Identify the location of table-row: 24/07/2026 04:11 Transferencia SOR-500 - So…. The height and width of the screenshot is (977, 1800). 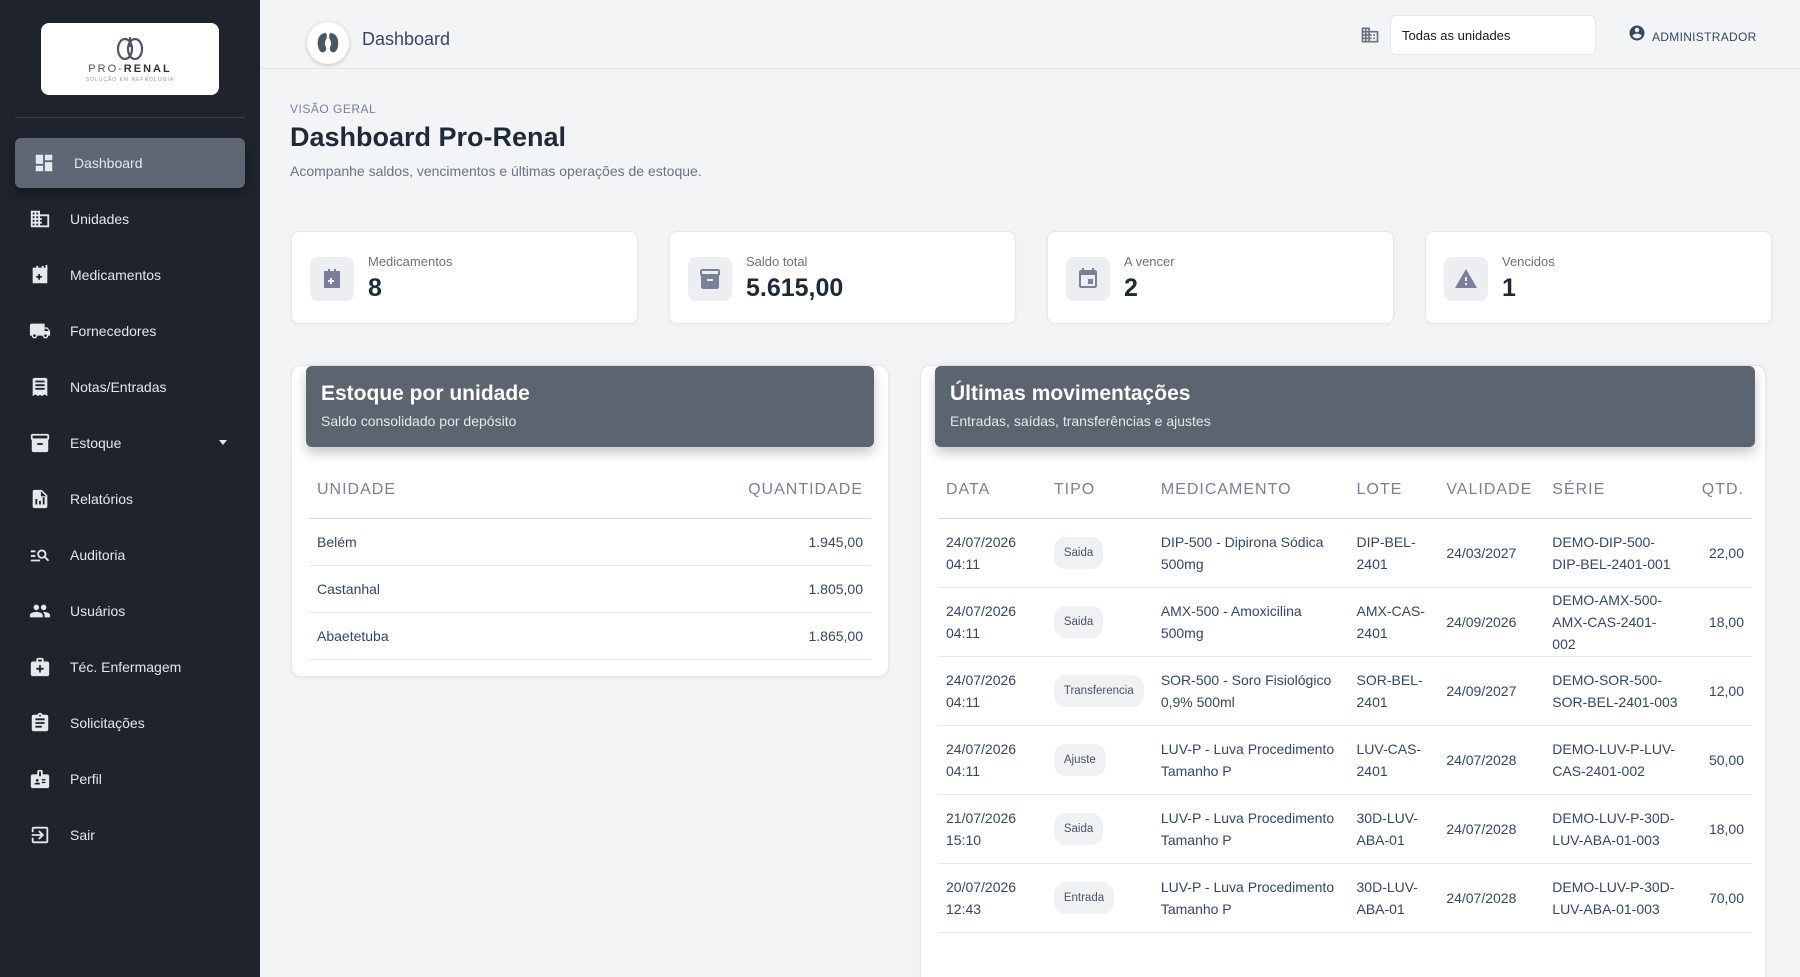
(1345, 691).